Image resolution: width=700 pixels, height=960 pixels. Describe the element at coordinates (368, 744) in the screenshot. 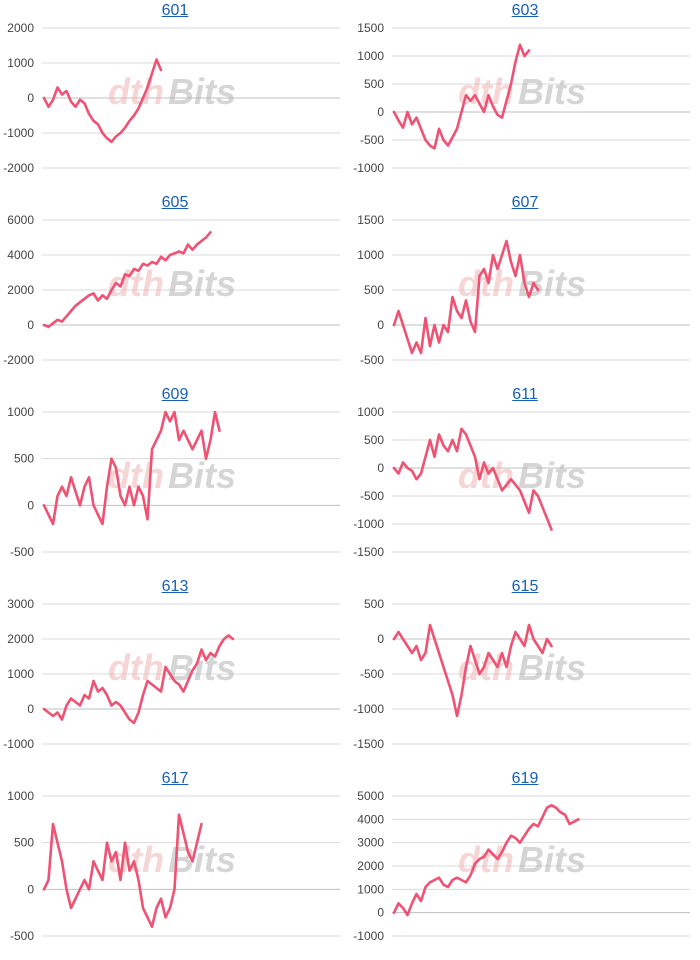

I see `y-tick-label: -1500` at that location.